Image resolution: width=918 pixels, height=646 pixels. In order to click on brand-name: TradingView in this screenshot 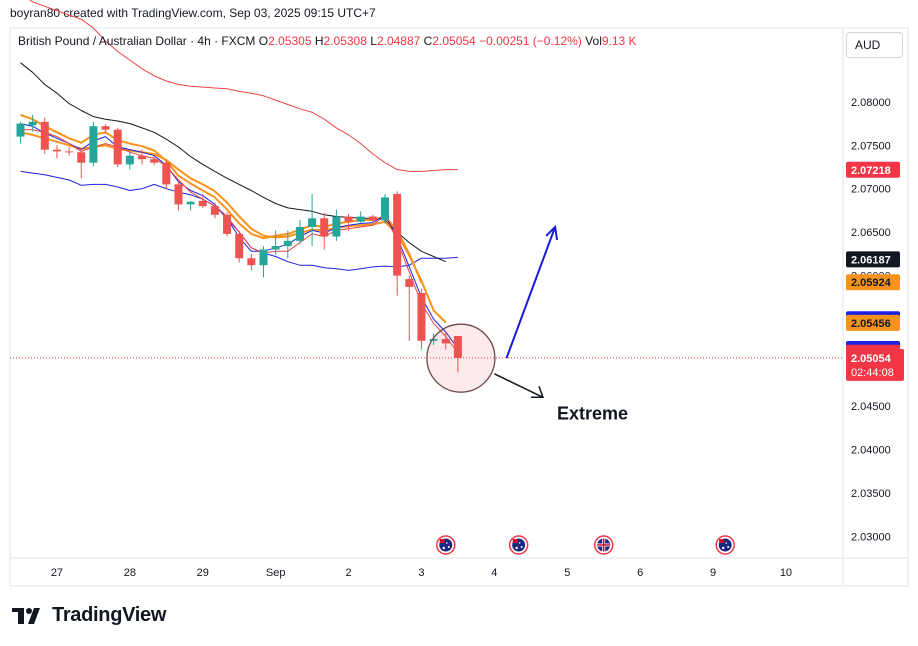, I will do `click(109, 615)`.